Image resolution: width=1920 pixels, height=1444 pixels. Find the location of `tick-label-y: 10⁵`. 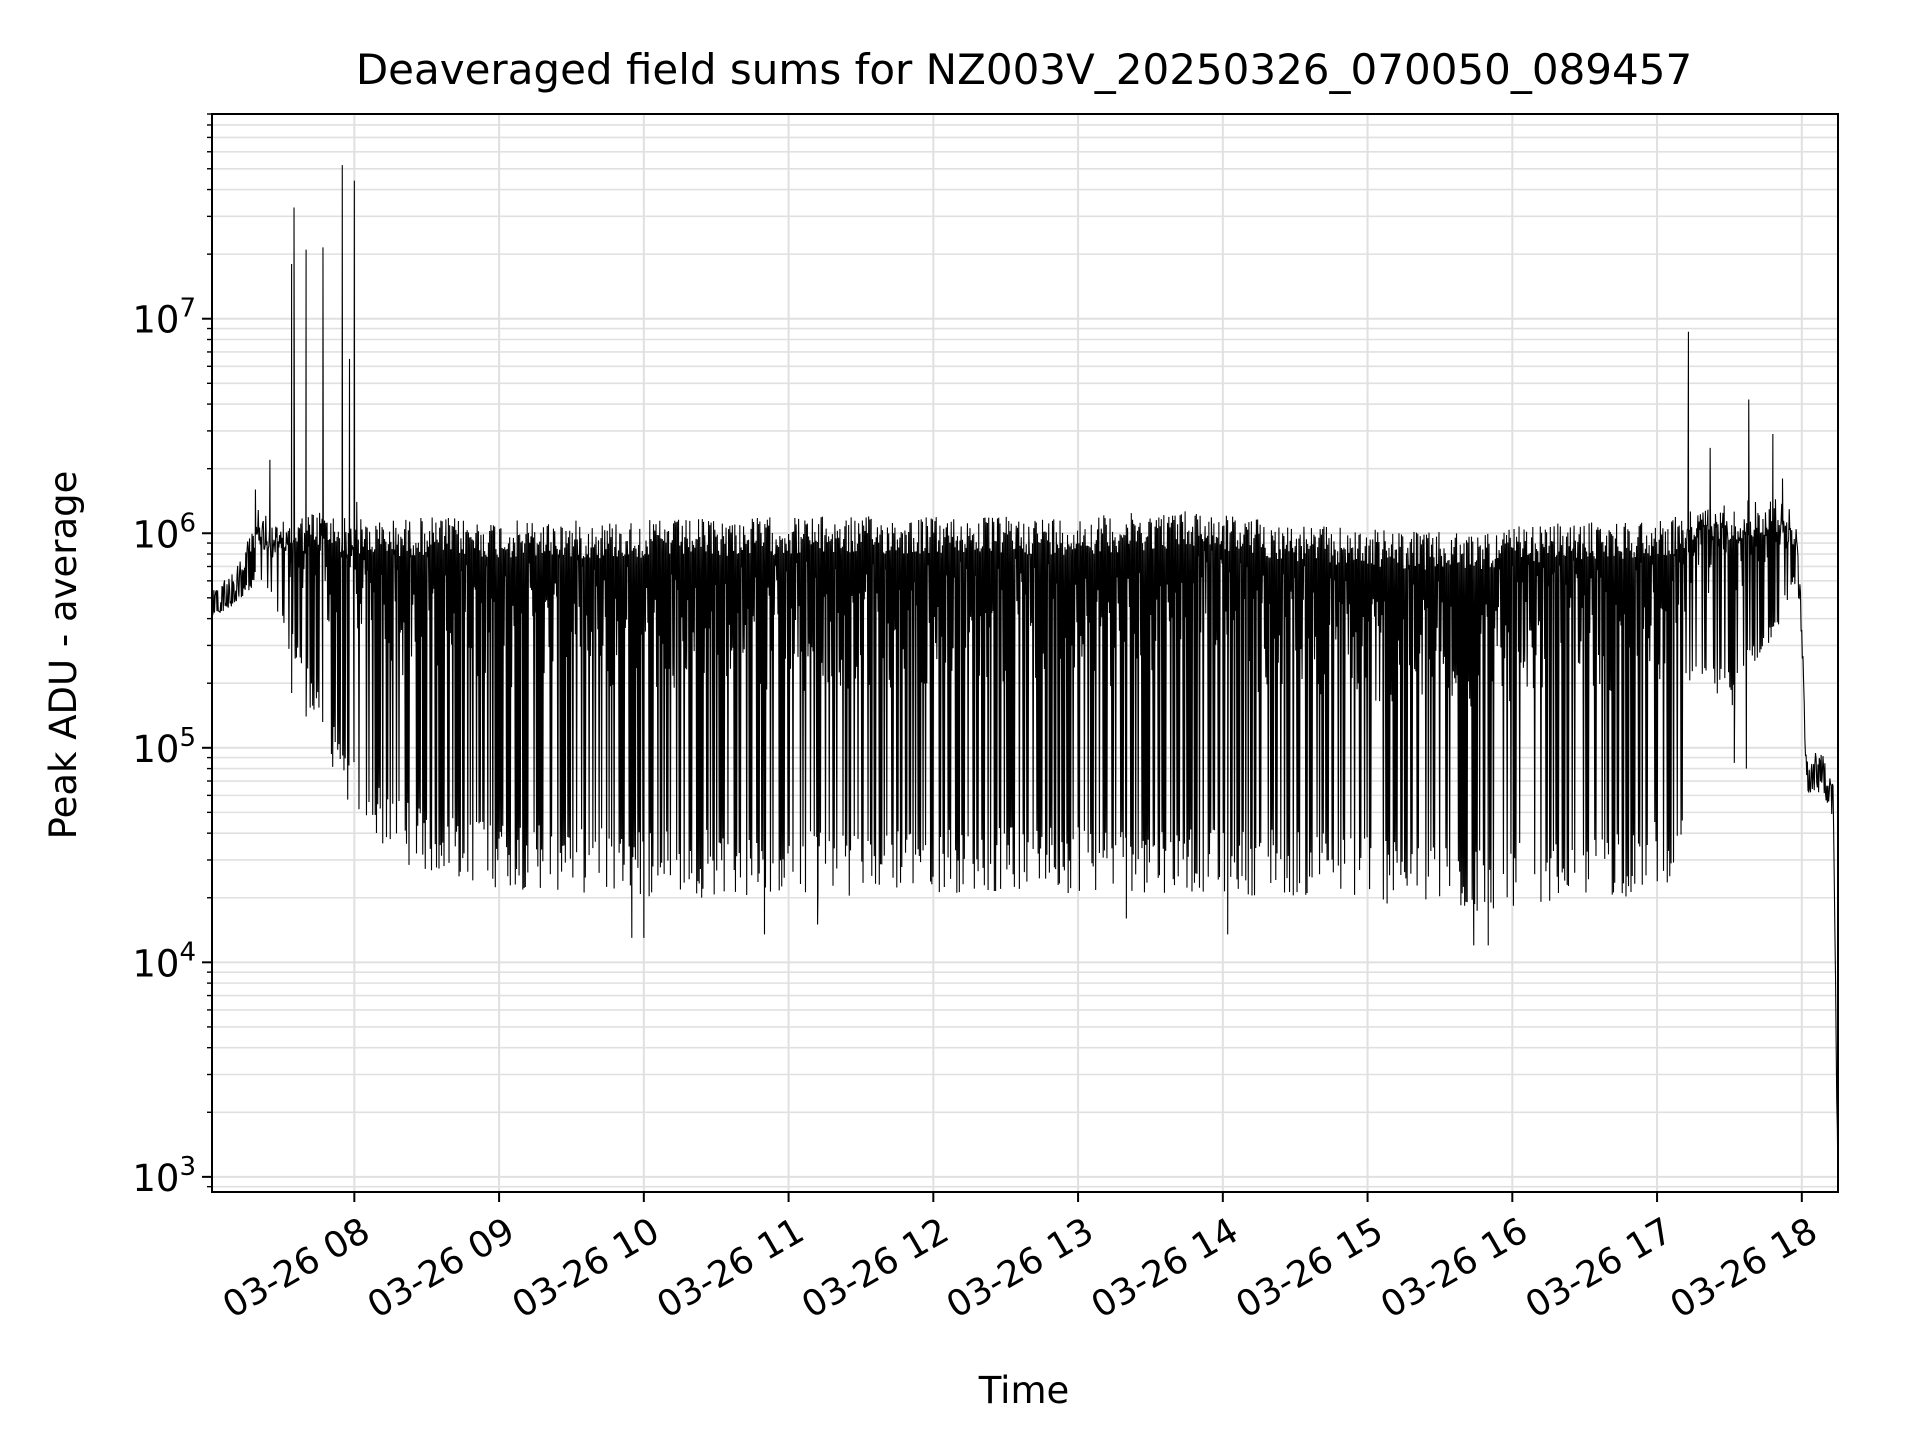

tick-label-y: 10⁵ is located at coordinates (164, 747).